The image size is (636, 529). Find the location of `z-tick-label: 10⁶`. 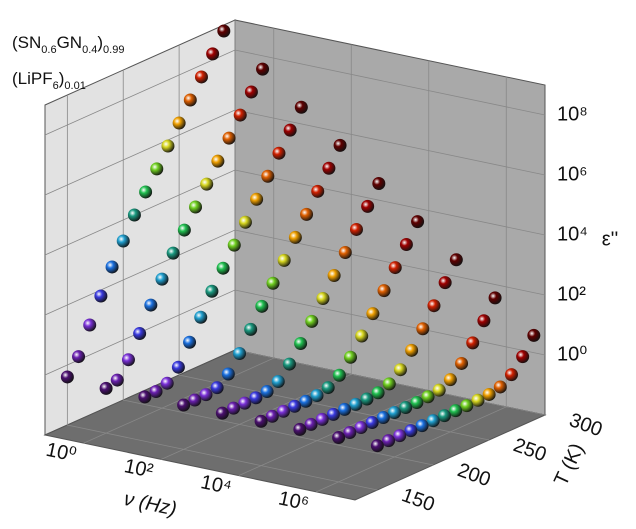

z-tick-label: 10⁶ is located at coordinates (572, 174).